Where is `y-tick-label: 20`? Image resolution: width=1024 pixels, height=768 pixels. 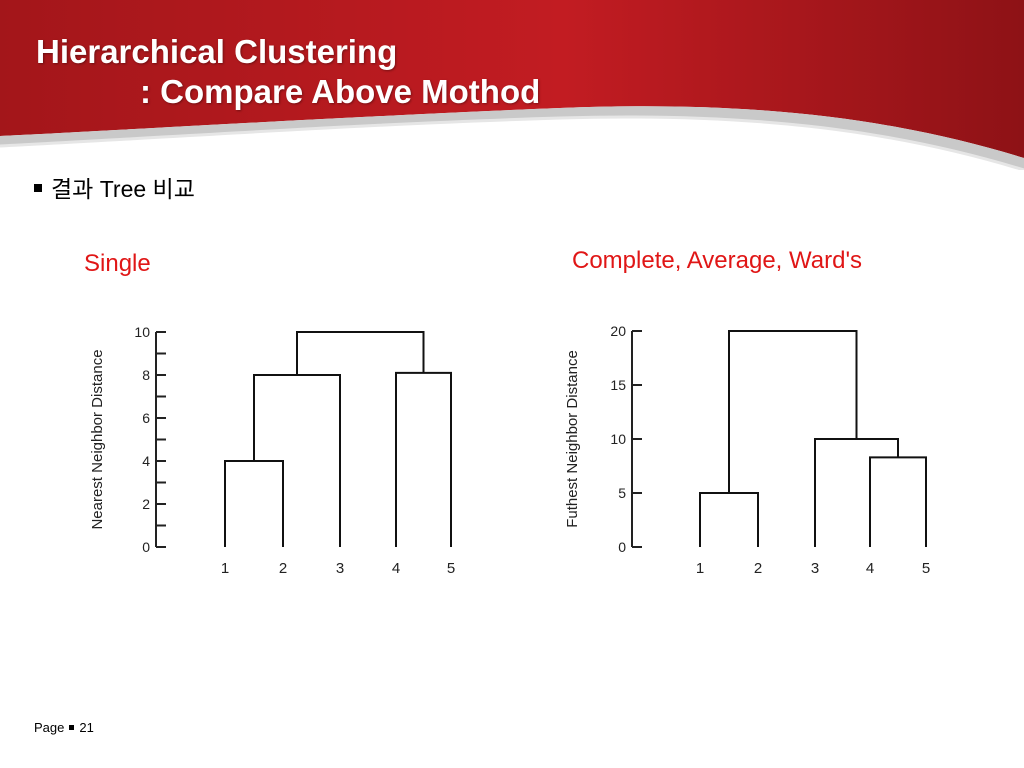 y-tick-label: 20 is located at coordinates (618, 331).